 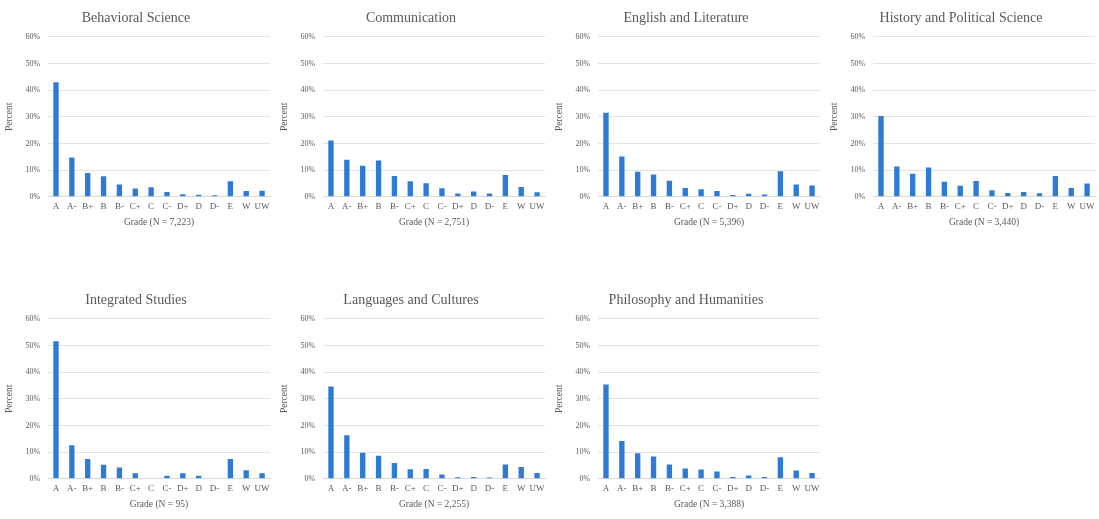 What do you see at coordinates (709, 504) in the screenshot?
I see `x-axis-title: Grade (N = 3,388)` at bounding box center [709, 504].